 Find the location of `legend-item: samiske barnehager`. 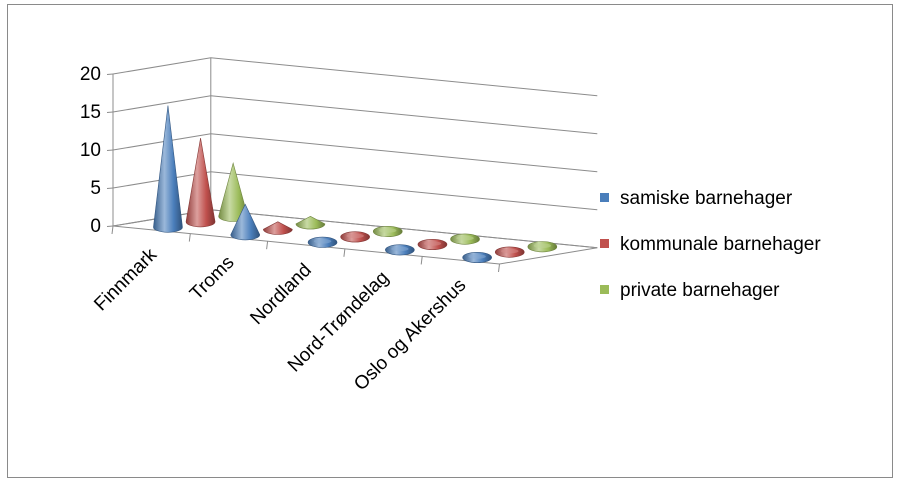

legend-item: samiske barnehager is located at coordinates (696, 198).